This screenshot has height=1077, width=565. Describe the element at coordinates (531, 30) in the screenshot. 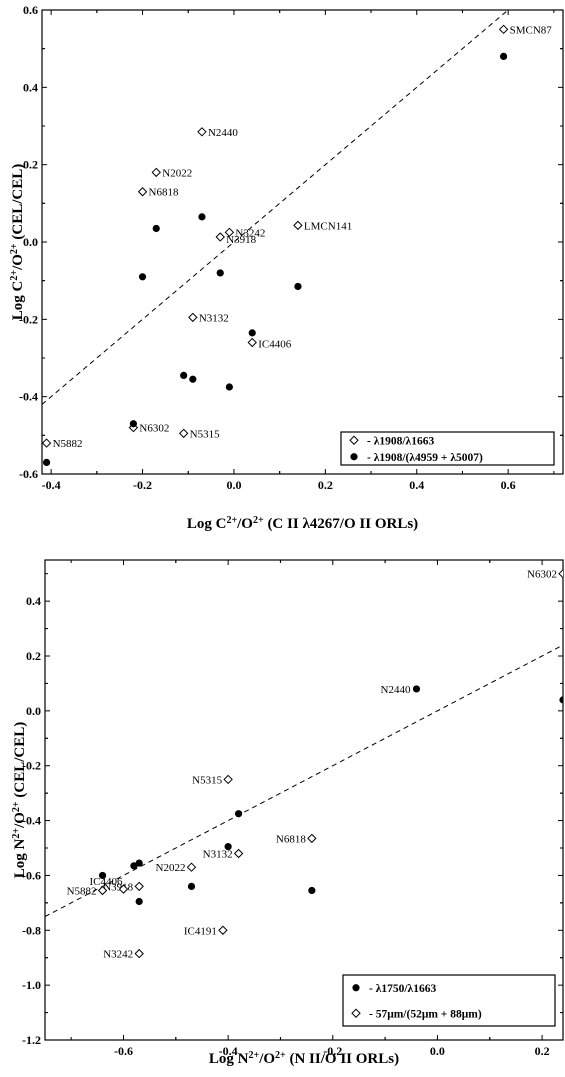

I see `point-label: SMCN87` at that location.